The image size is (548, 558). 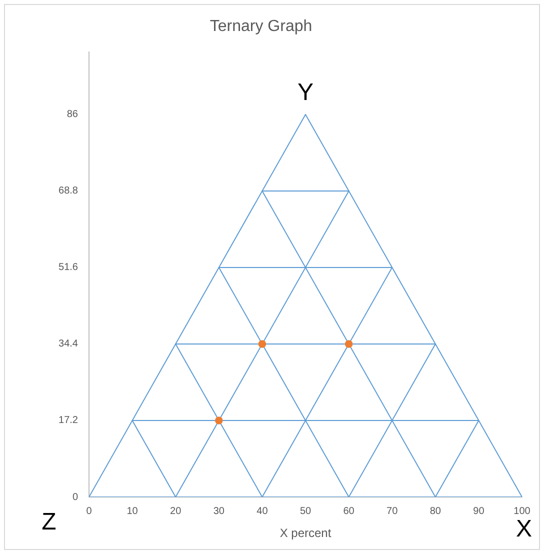 What do you see at coordinates (436, 511) in the screenshot?
I see `x-tick-label: 80` at bounding box center [436, 511].